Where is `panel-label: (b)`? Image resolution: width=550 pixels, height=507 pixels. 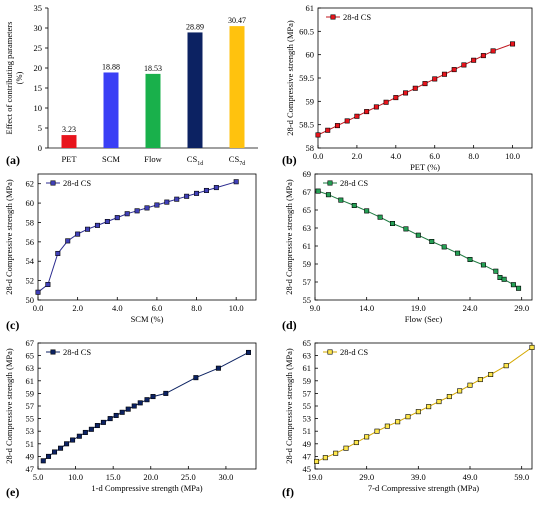
panel-label: (b) is located at coordinates (289, 160).